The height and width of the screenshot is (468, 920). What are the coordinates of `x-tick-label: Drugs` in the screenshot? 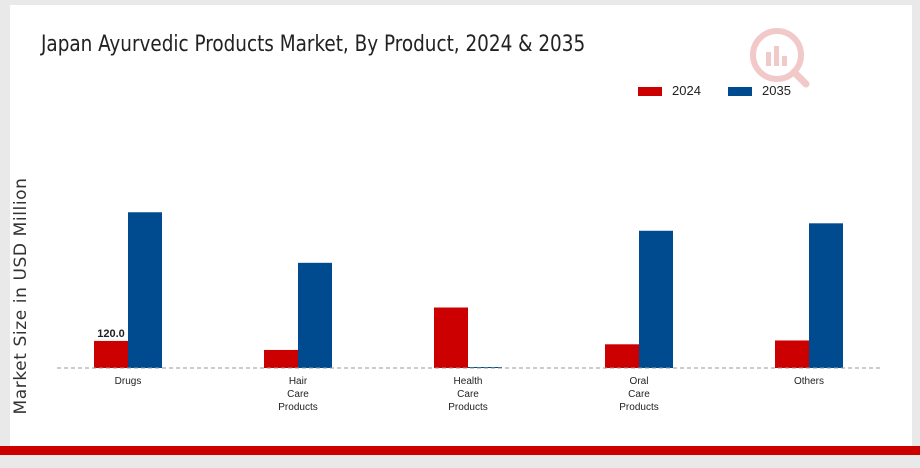 It's located at (128, 381).